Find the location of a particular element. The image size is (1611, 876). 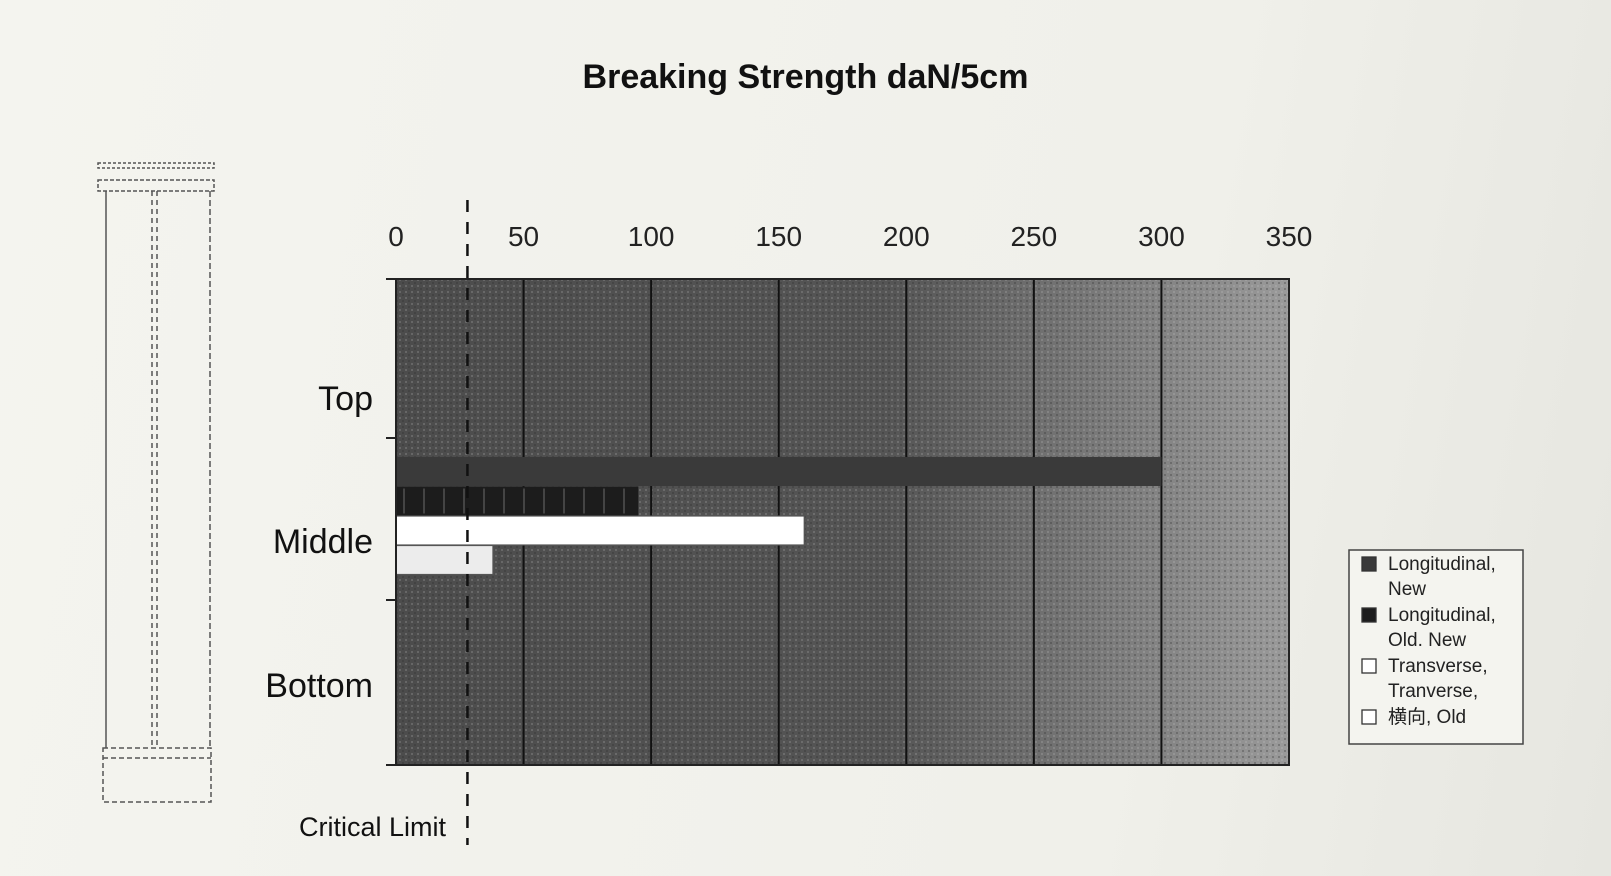

x-tick-label: 0 is located at coordinates (396, 236).